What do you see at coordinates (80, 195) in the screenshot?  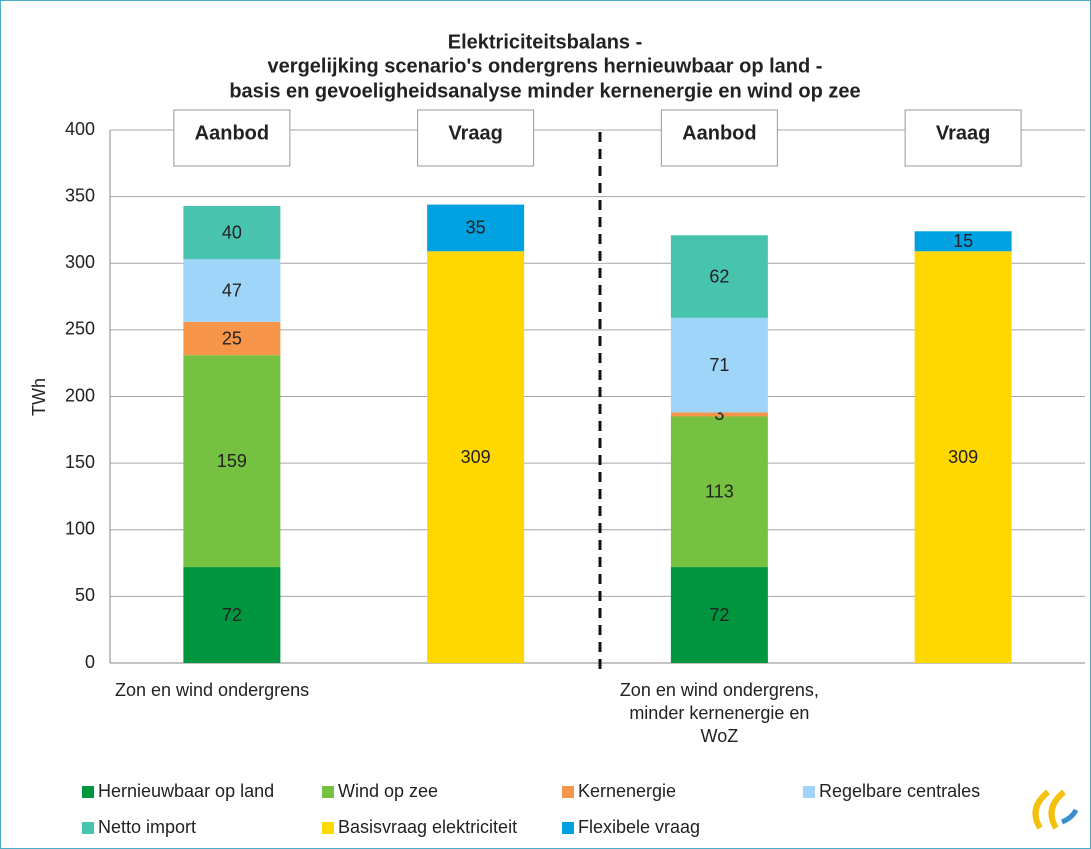 I see `y-tick-label: 350` at bounding box center [80, 195].